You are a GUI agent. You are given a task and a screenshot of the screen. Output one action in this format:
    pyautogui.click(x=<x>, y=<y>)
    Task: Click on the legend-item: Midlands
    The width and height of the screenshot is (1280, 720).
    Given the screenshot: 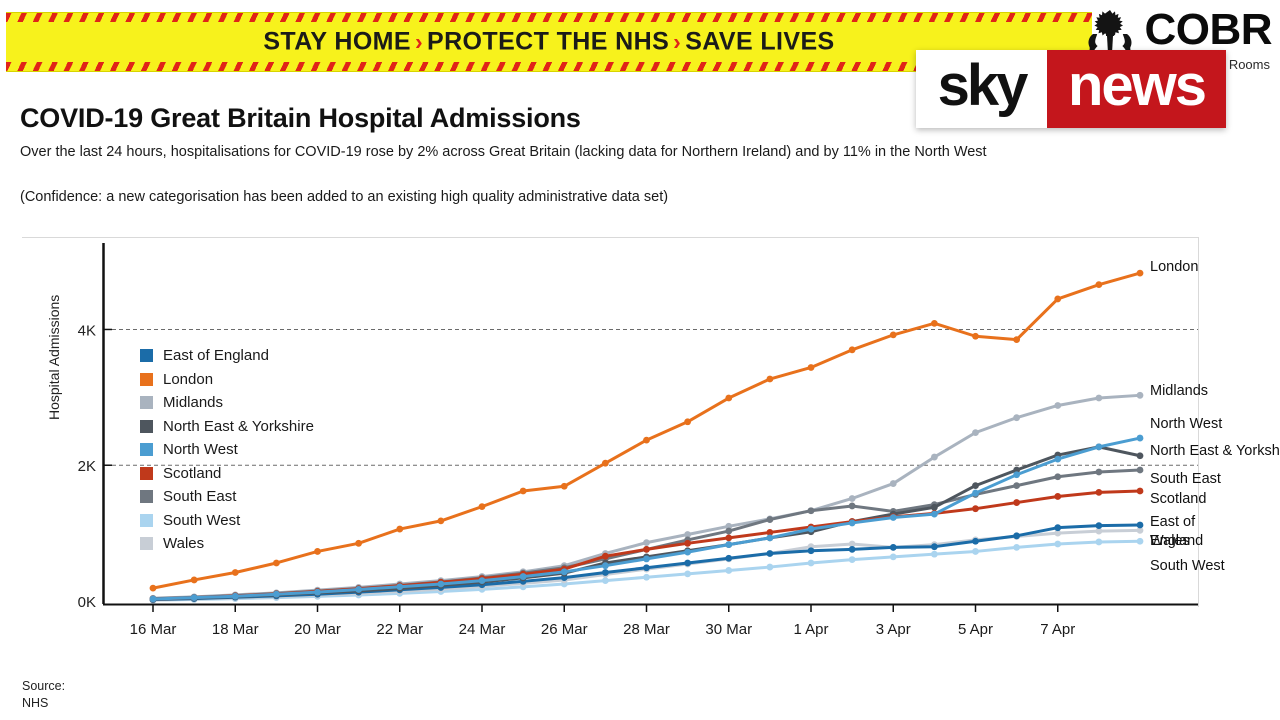 What is the action you would take?
    pyautogui.click(x=227, y=403)
    